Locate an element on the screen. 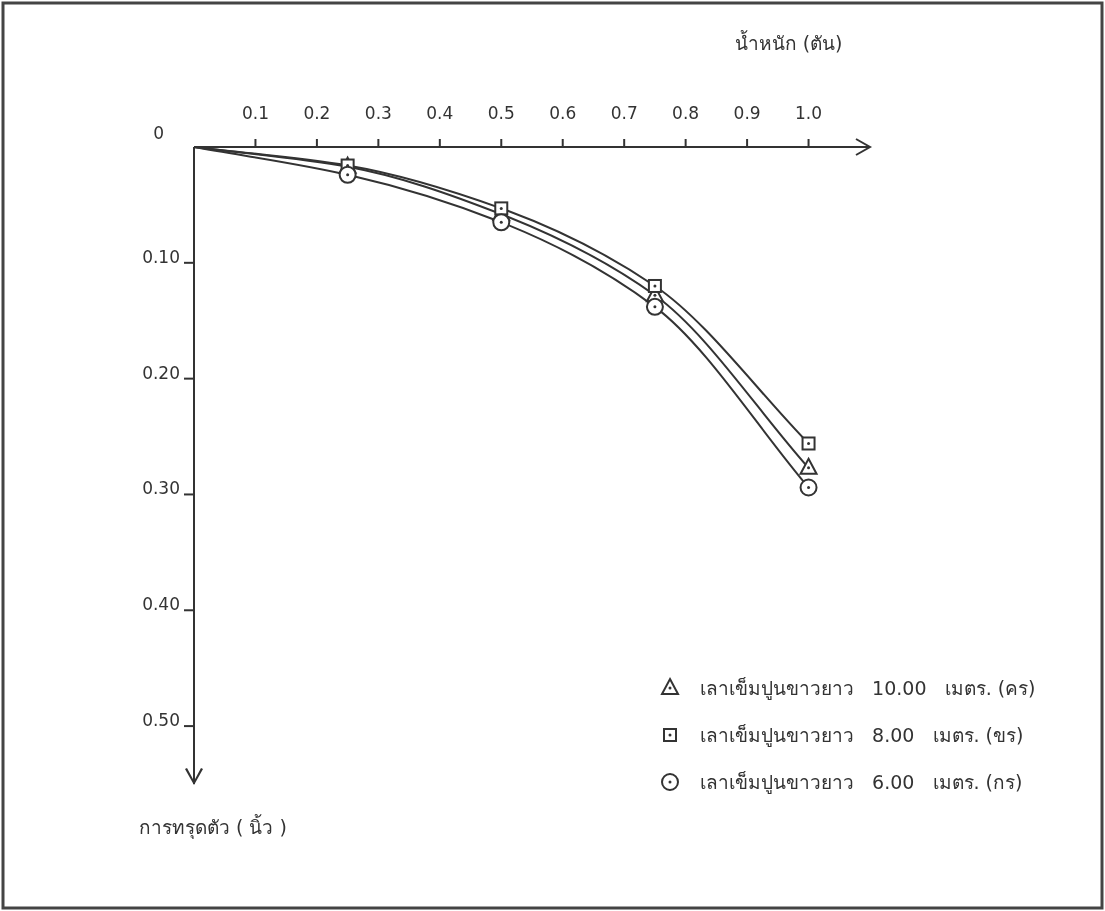 This screenshot has width=1105, height=911. x-axis-title: น้ำหนัก (ตัน) is located at coordinates (788, 42).